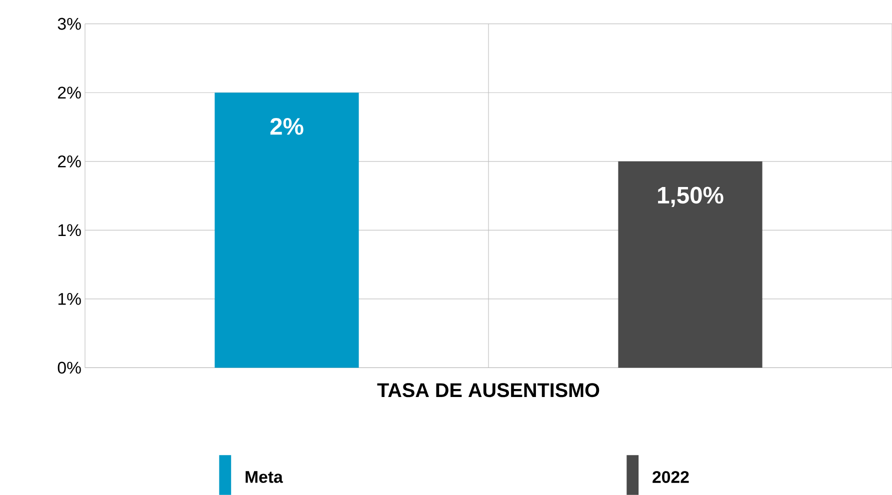  I want to click on data-label: 2%, so click(287, 126).